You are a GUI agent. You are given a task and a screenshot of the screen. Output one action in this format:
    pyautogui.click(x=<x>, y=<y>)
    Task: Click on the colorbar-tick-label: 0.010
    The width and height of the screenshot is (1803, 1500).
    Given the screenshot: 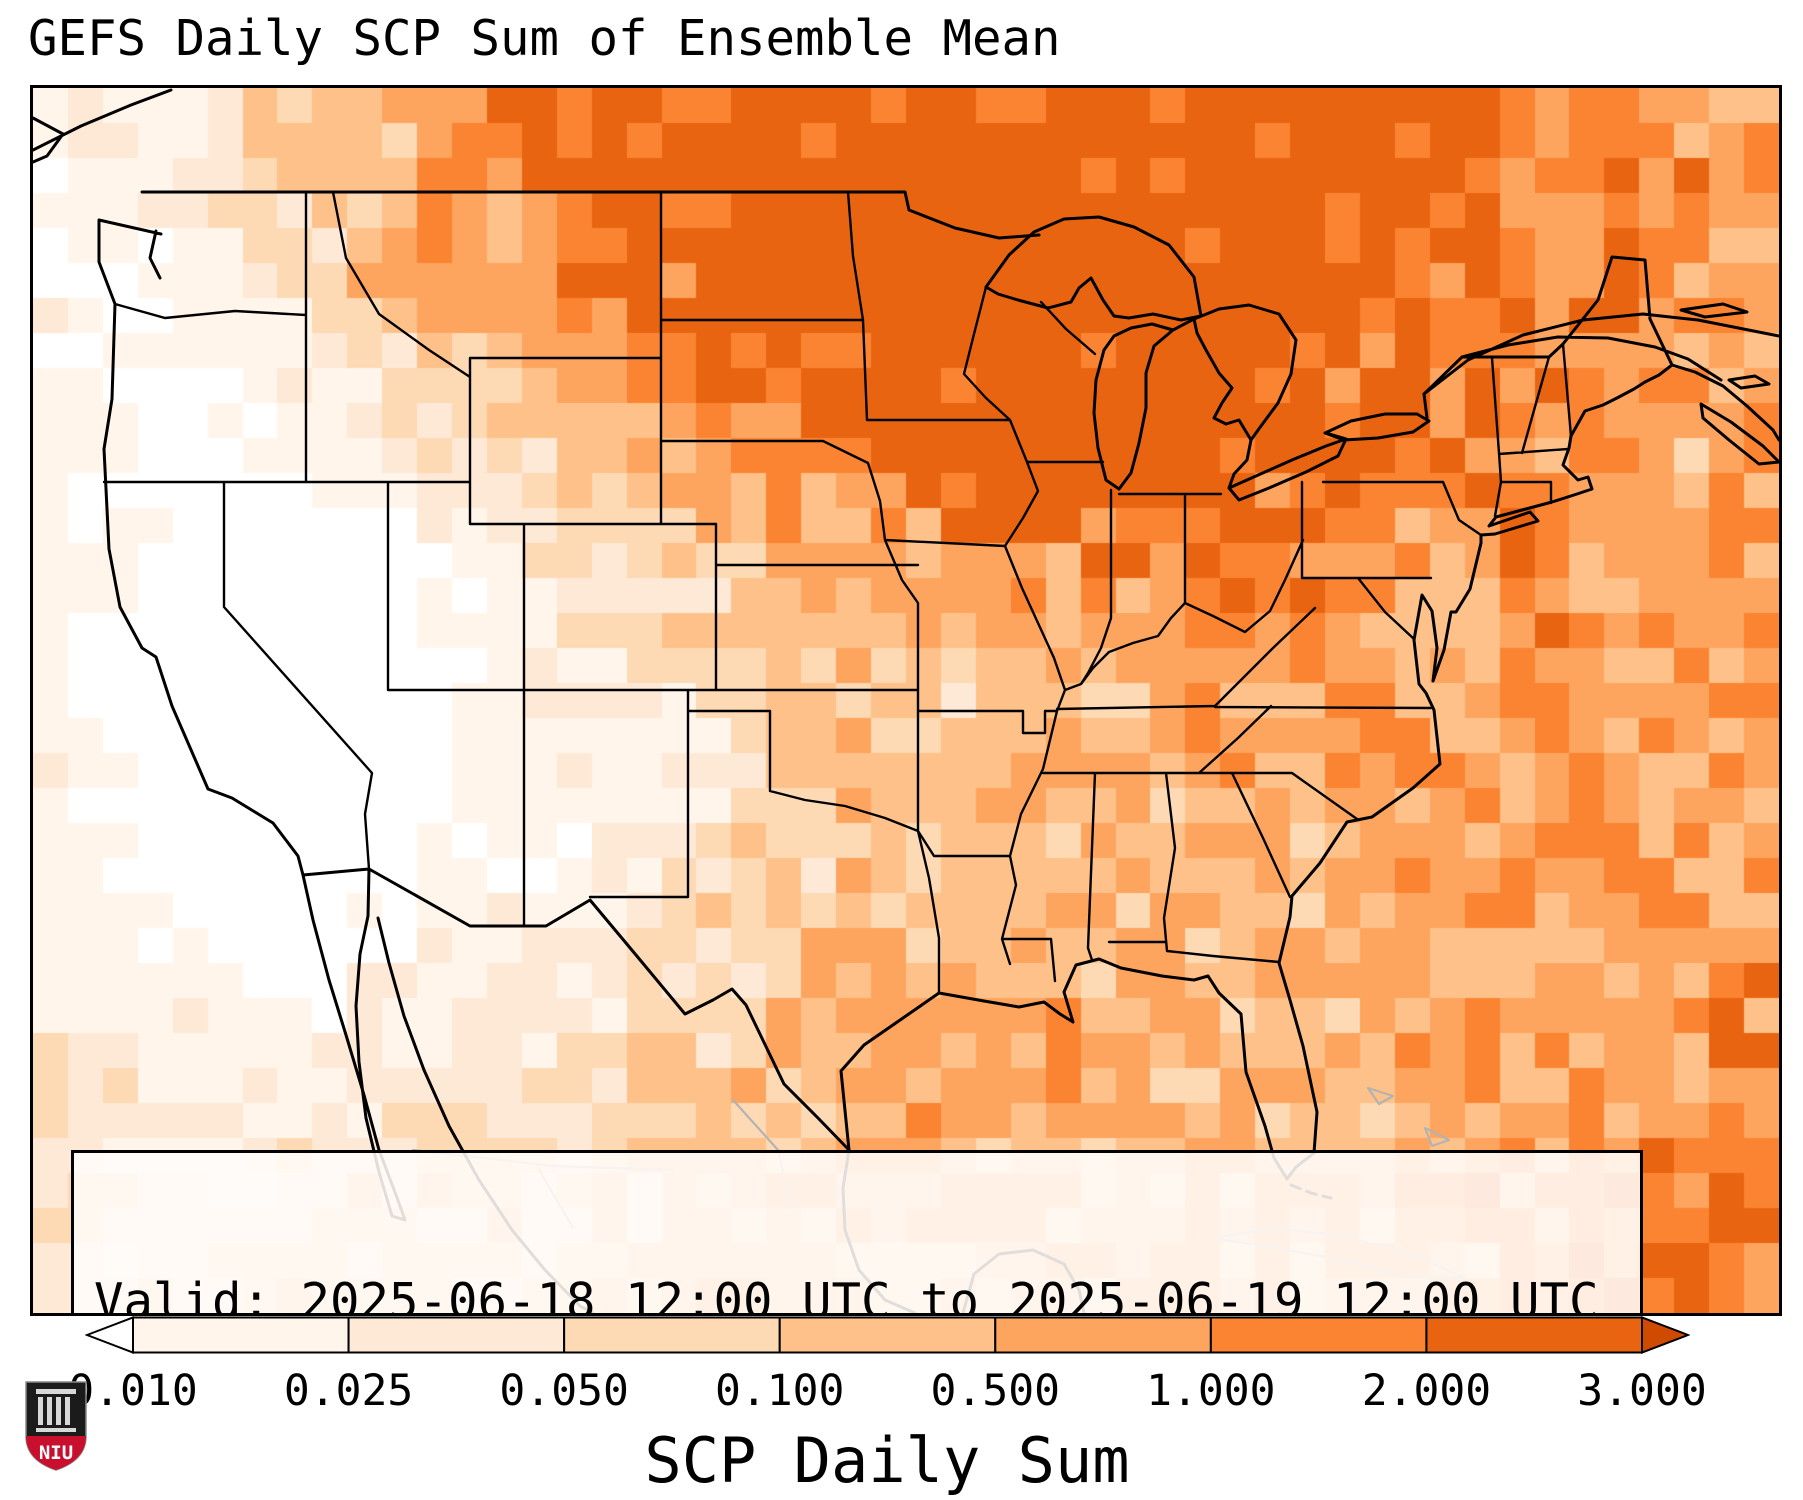 What is the action you would take?
    pyautogui.click(x=133, y=1391)
    